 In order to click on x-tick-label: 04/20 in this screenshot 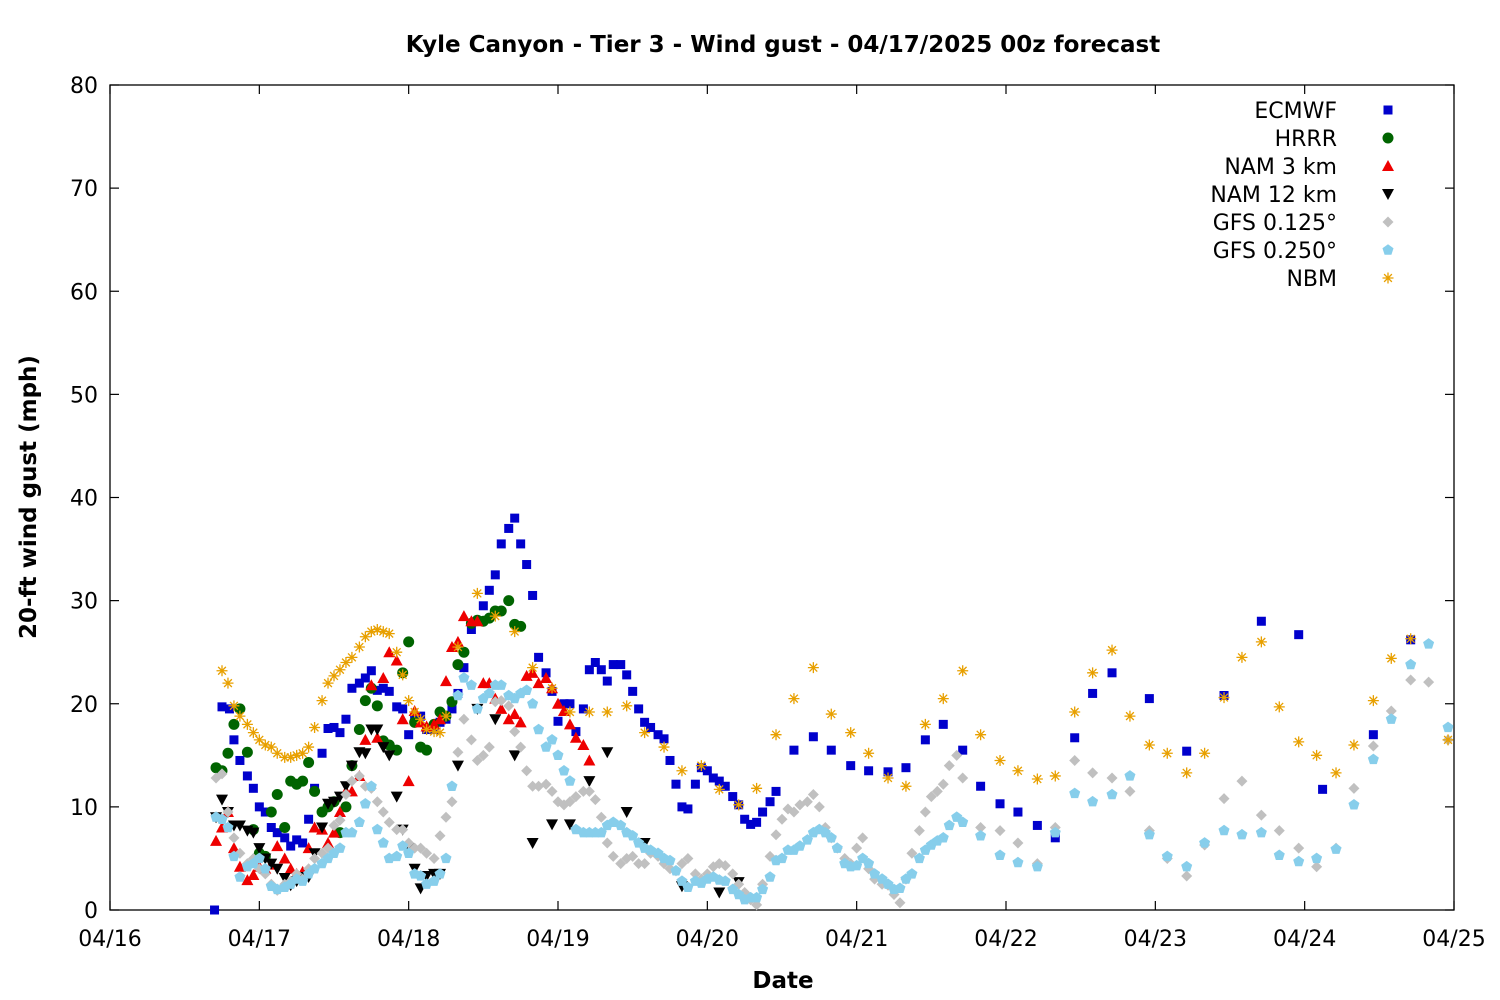, I will do `click(707, 939)`.